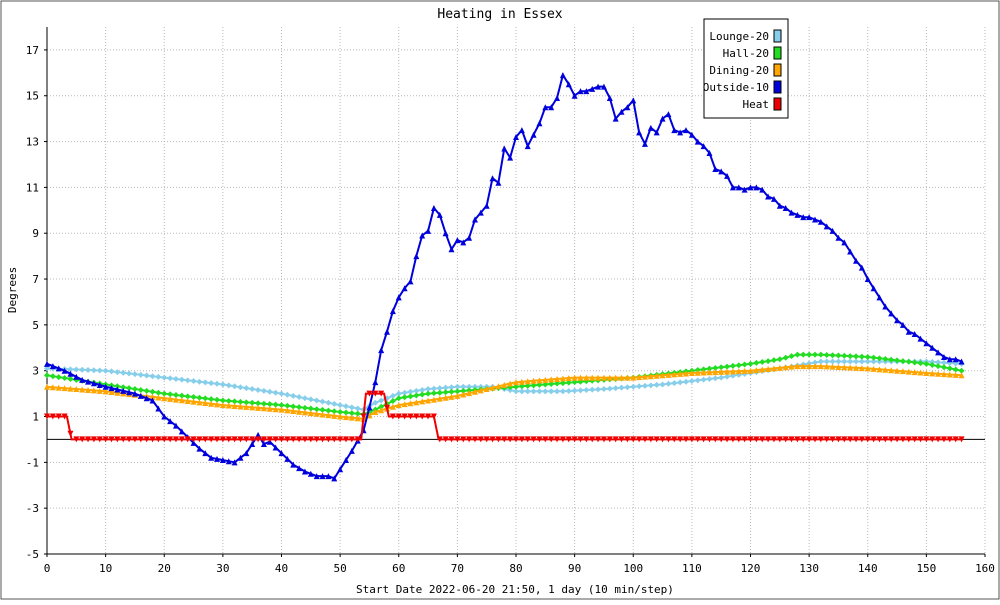 This screenshot has height=605, width=1000. I want to click on y-tick-label: 3, so click(35, 371).